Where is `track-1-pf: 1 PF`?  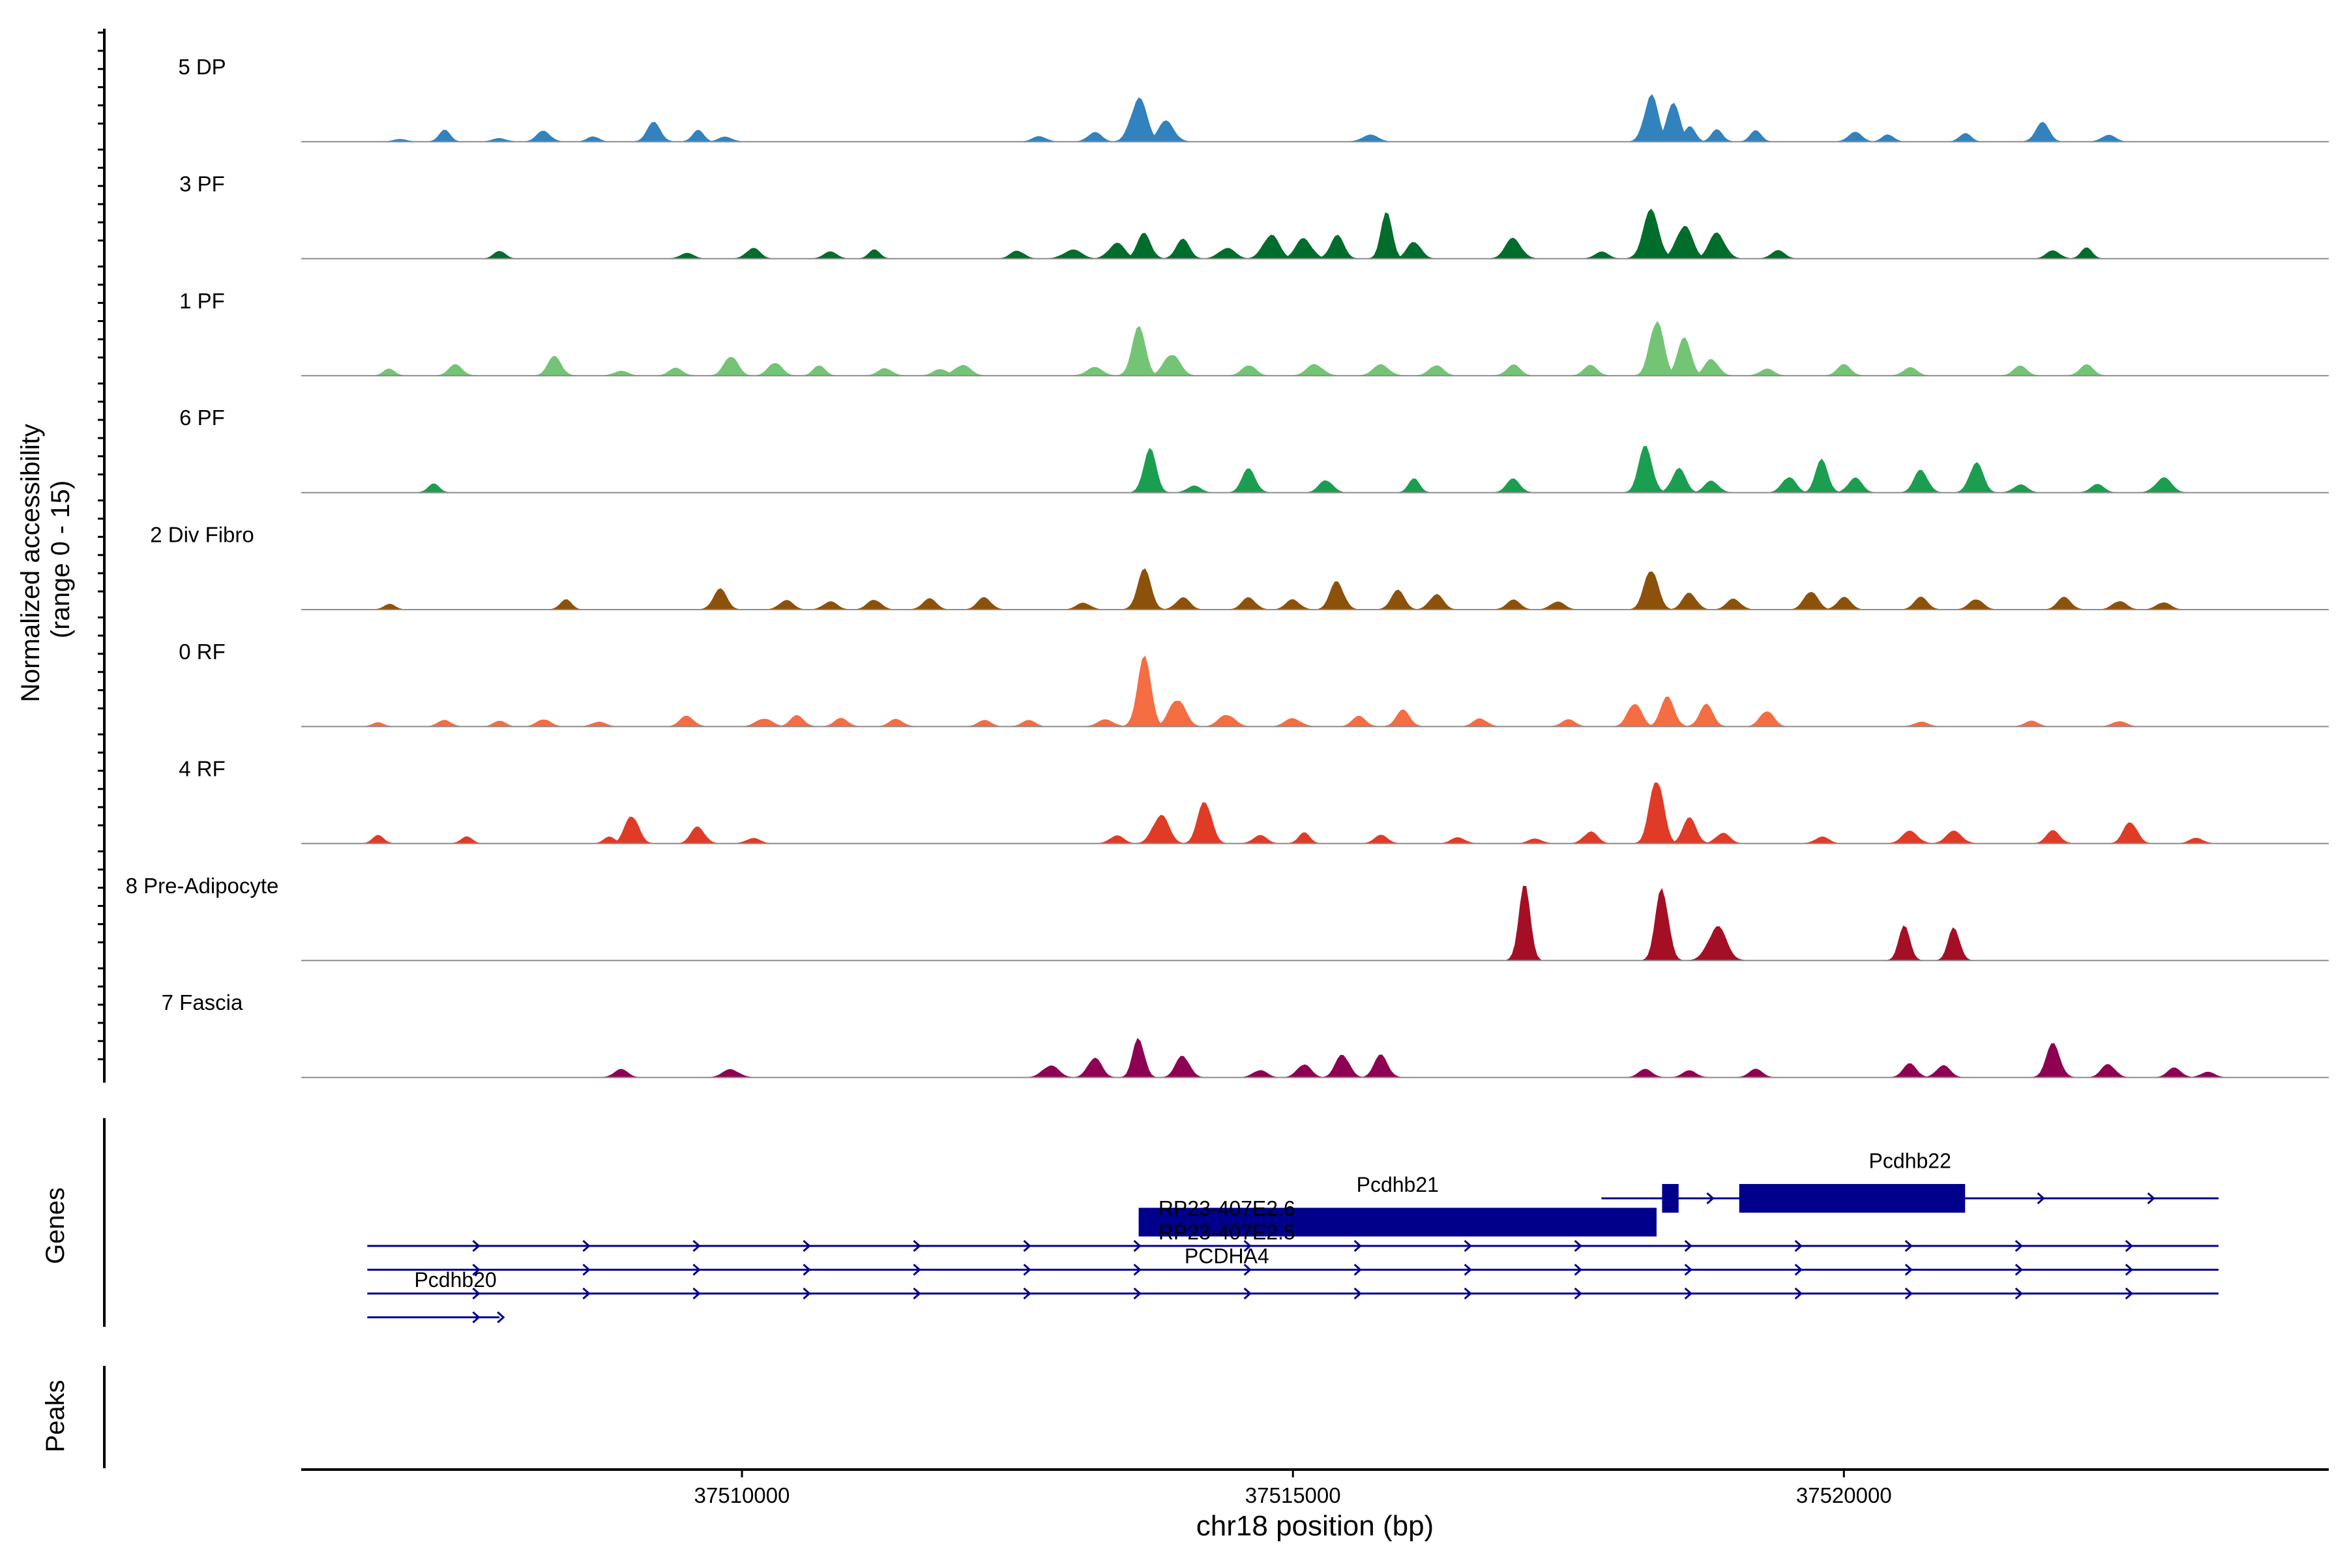 track-1-pf: 1 PF is located at coordinates (1254, 333).